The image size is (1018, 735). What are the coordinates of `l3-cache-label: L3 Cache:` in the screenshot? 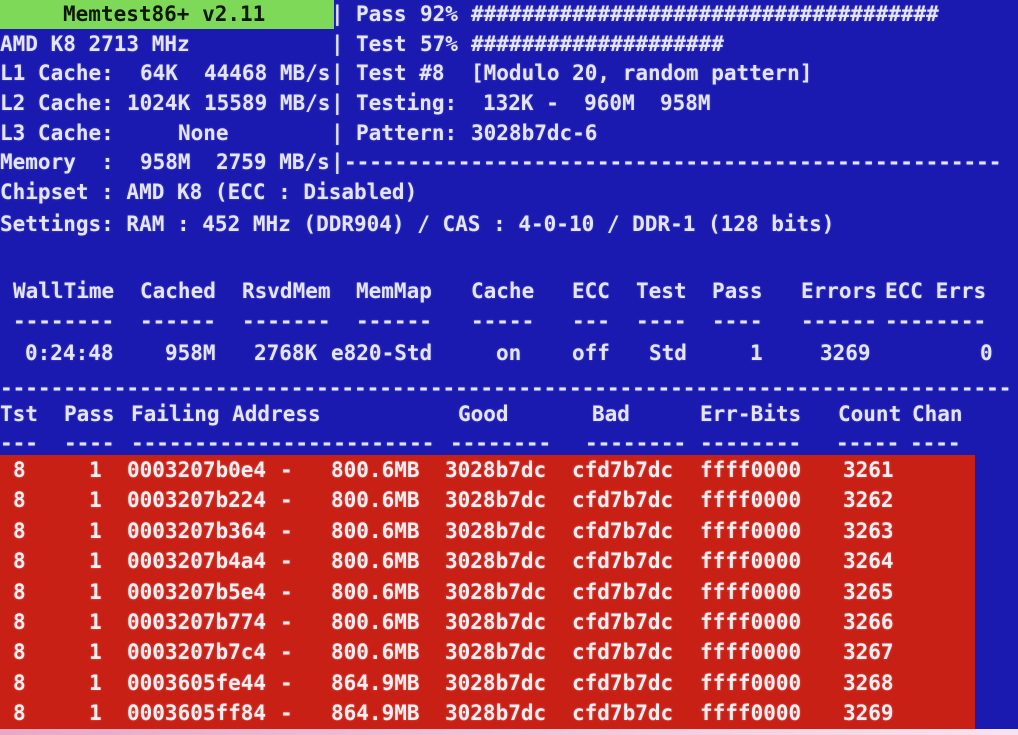 It's located at (57, 133).